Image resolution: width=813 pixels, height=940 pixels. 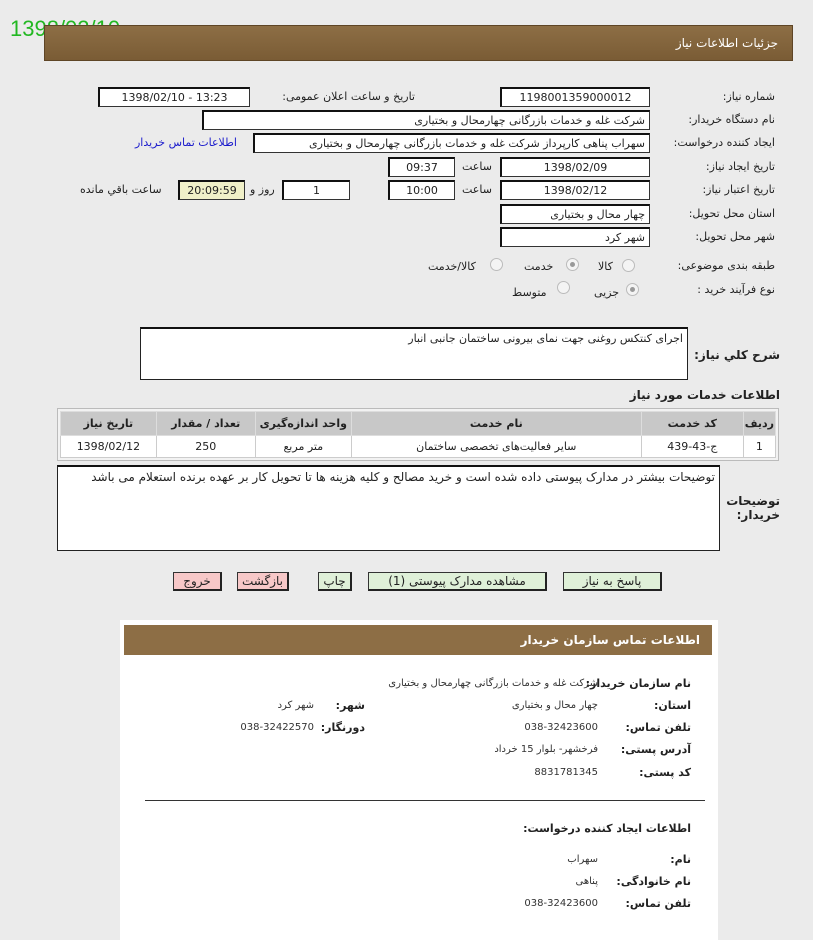 What do you see at coordinates (277, 727) in the screenshot?
I see `fax-value: 038-32422570` at bounding box center [277, 727].